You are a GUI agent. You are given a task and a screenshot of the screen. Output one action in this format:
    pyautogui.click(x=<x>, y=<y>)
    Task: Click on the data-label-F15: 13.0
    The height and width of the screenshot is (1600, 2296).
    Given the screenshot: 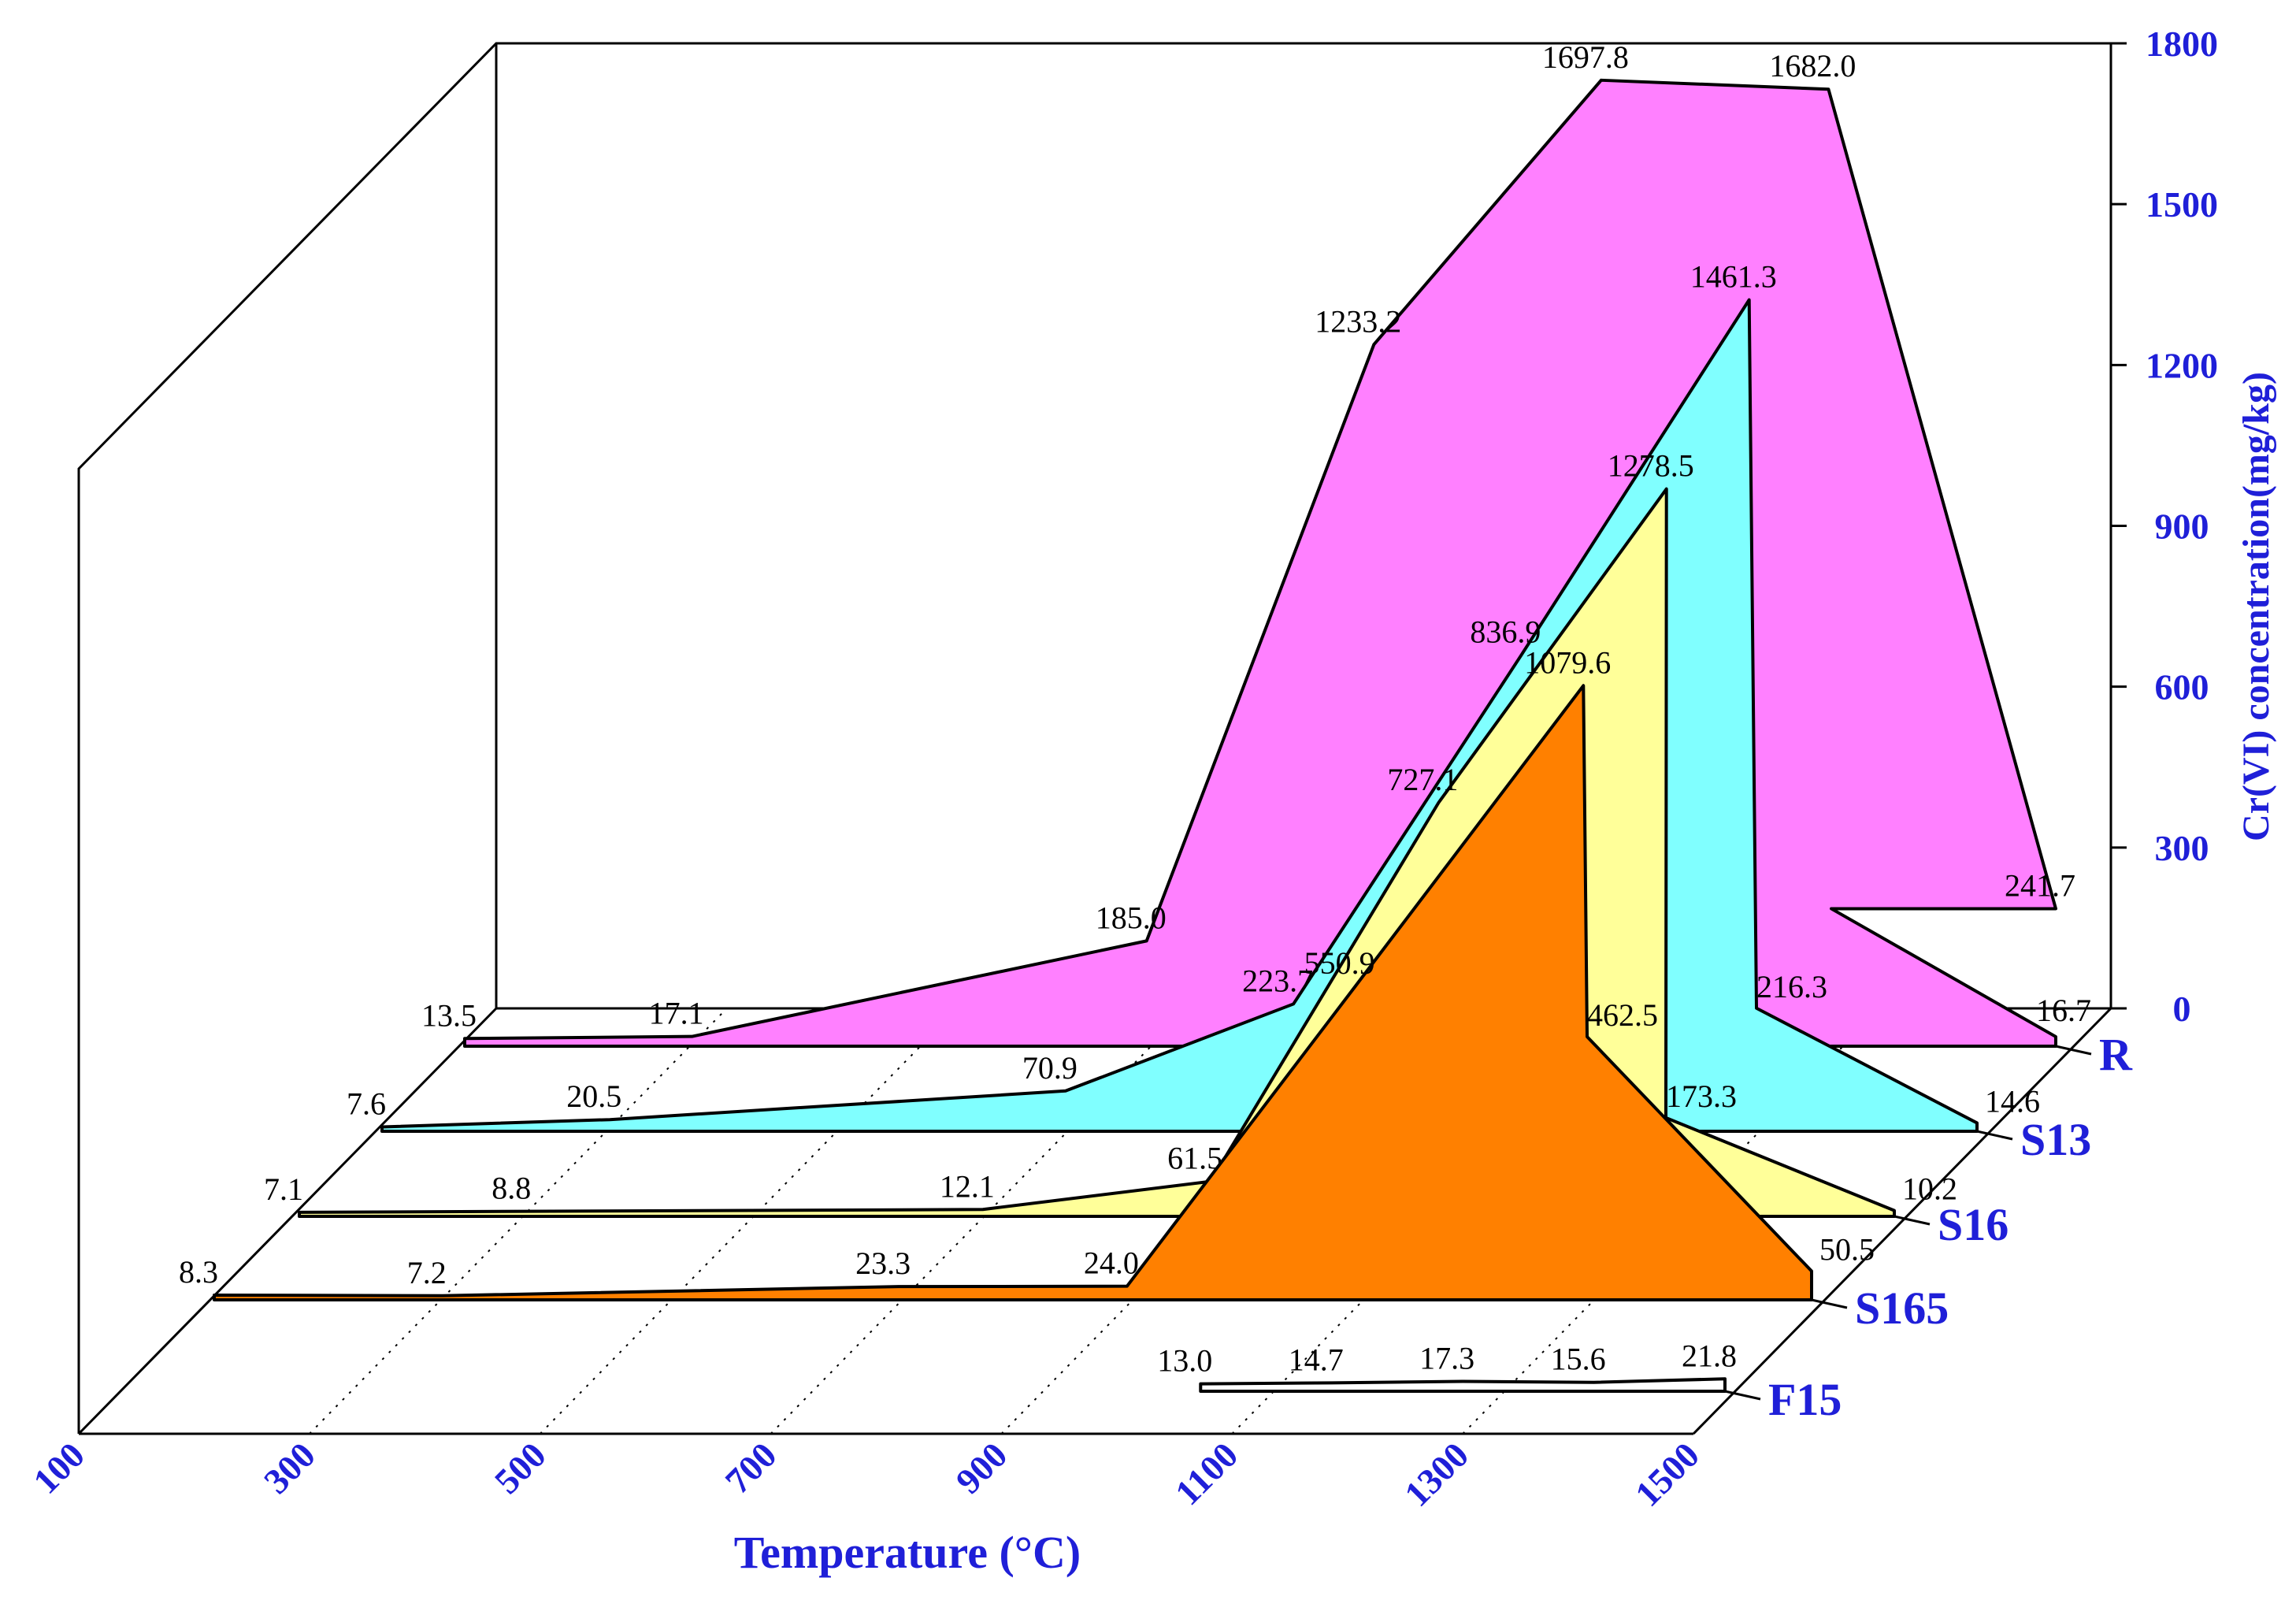 What is the action you would take?
    pyautogui.click(x=1184, y=1361)
    